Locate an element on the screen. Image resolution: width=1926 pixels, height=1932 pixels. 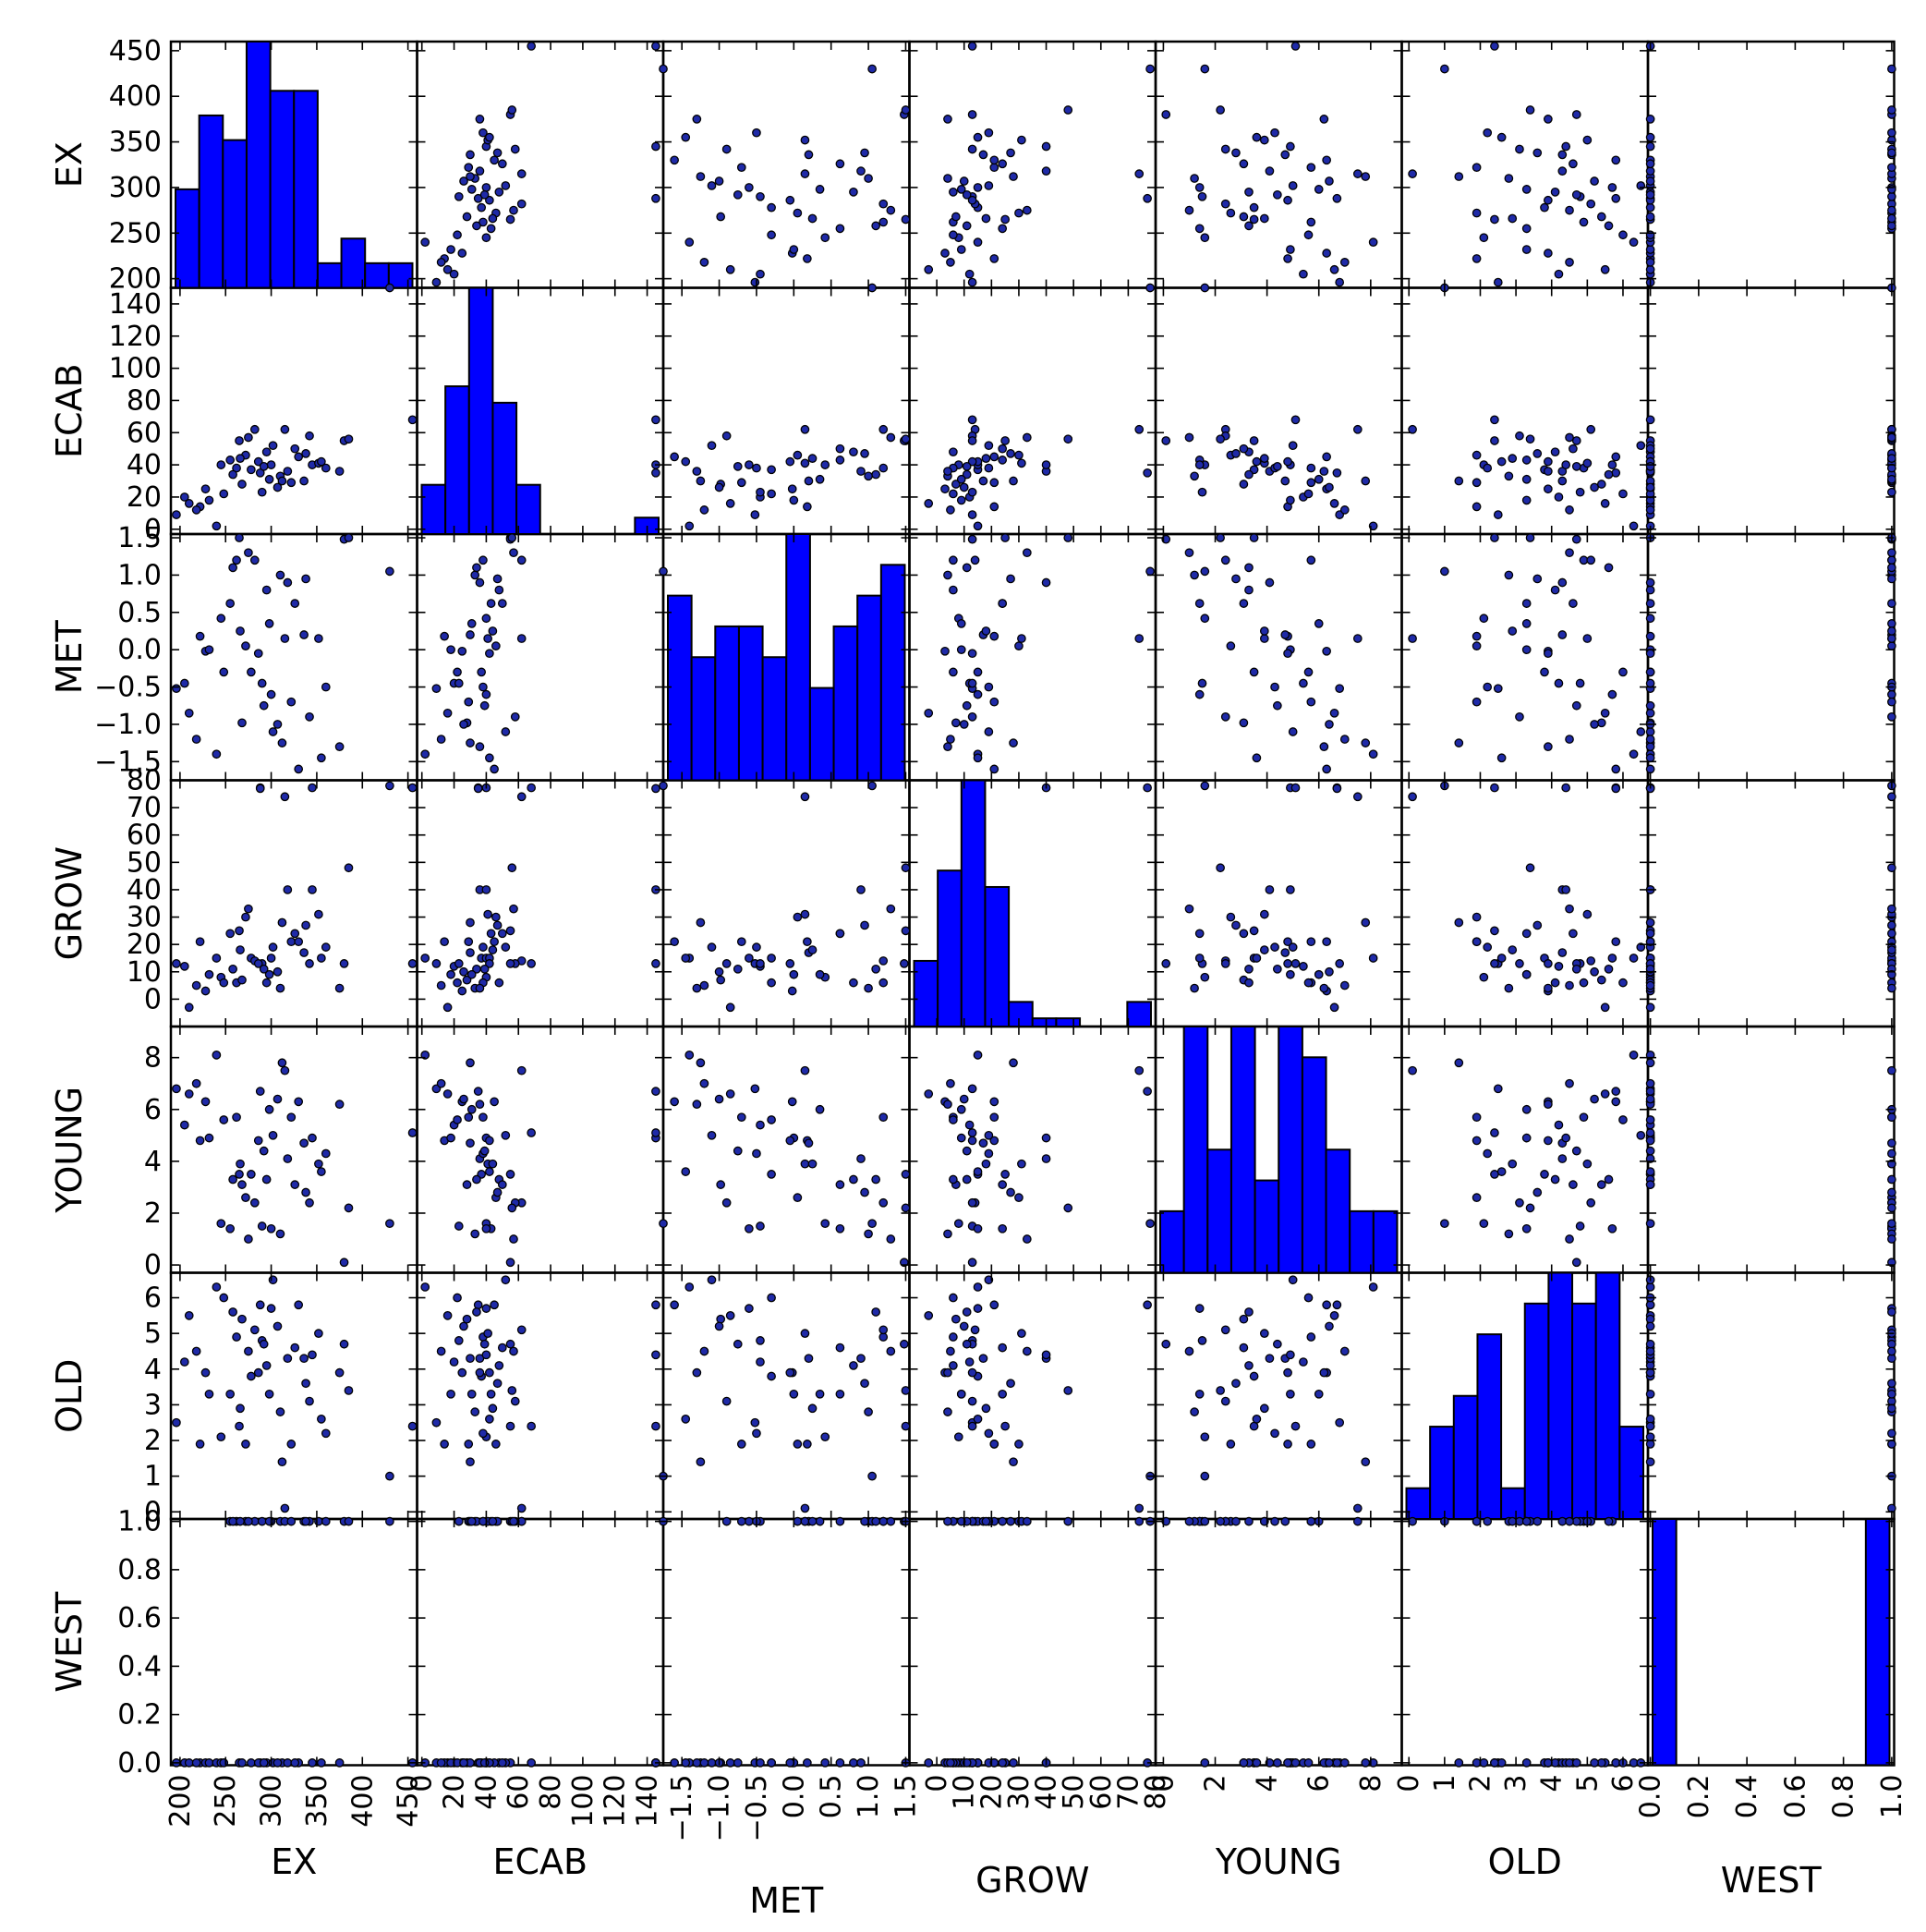
x-tick-label-grow: 10 is located at coordinates (965, 1792).